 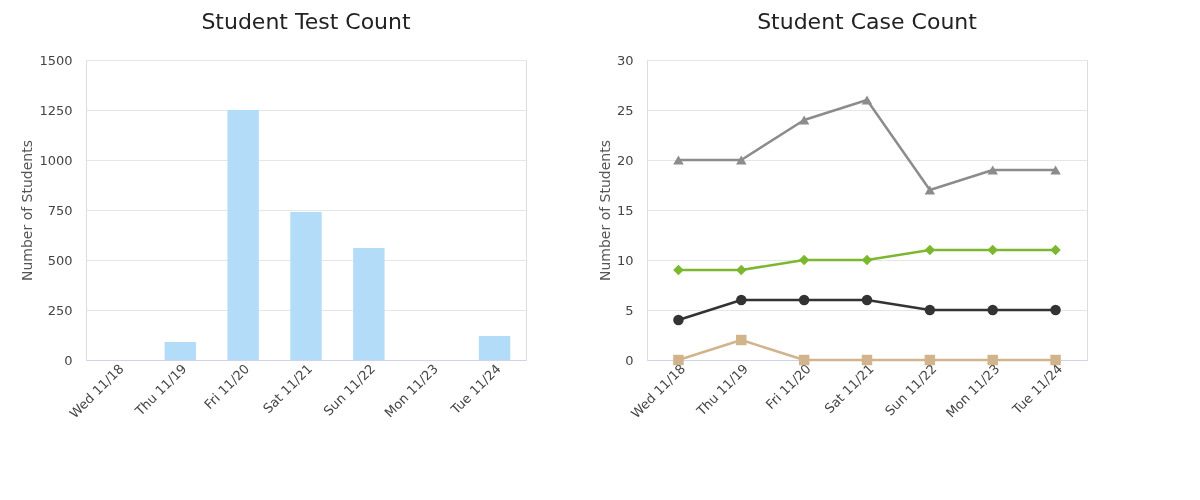 What do you see at coordinates (60, 210) in the screenshot?
I see `y-tick-label: 750` at bounding box center [60, 210].